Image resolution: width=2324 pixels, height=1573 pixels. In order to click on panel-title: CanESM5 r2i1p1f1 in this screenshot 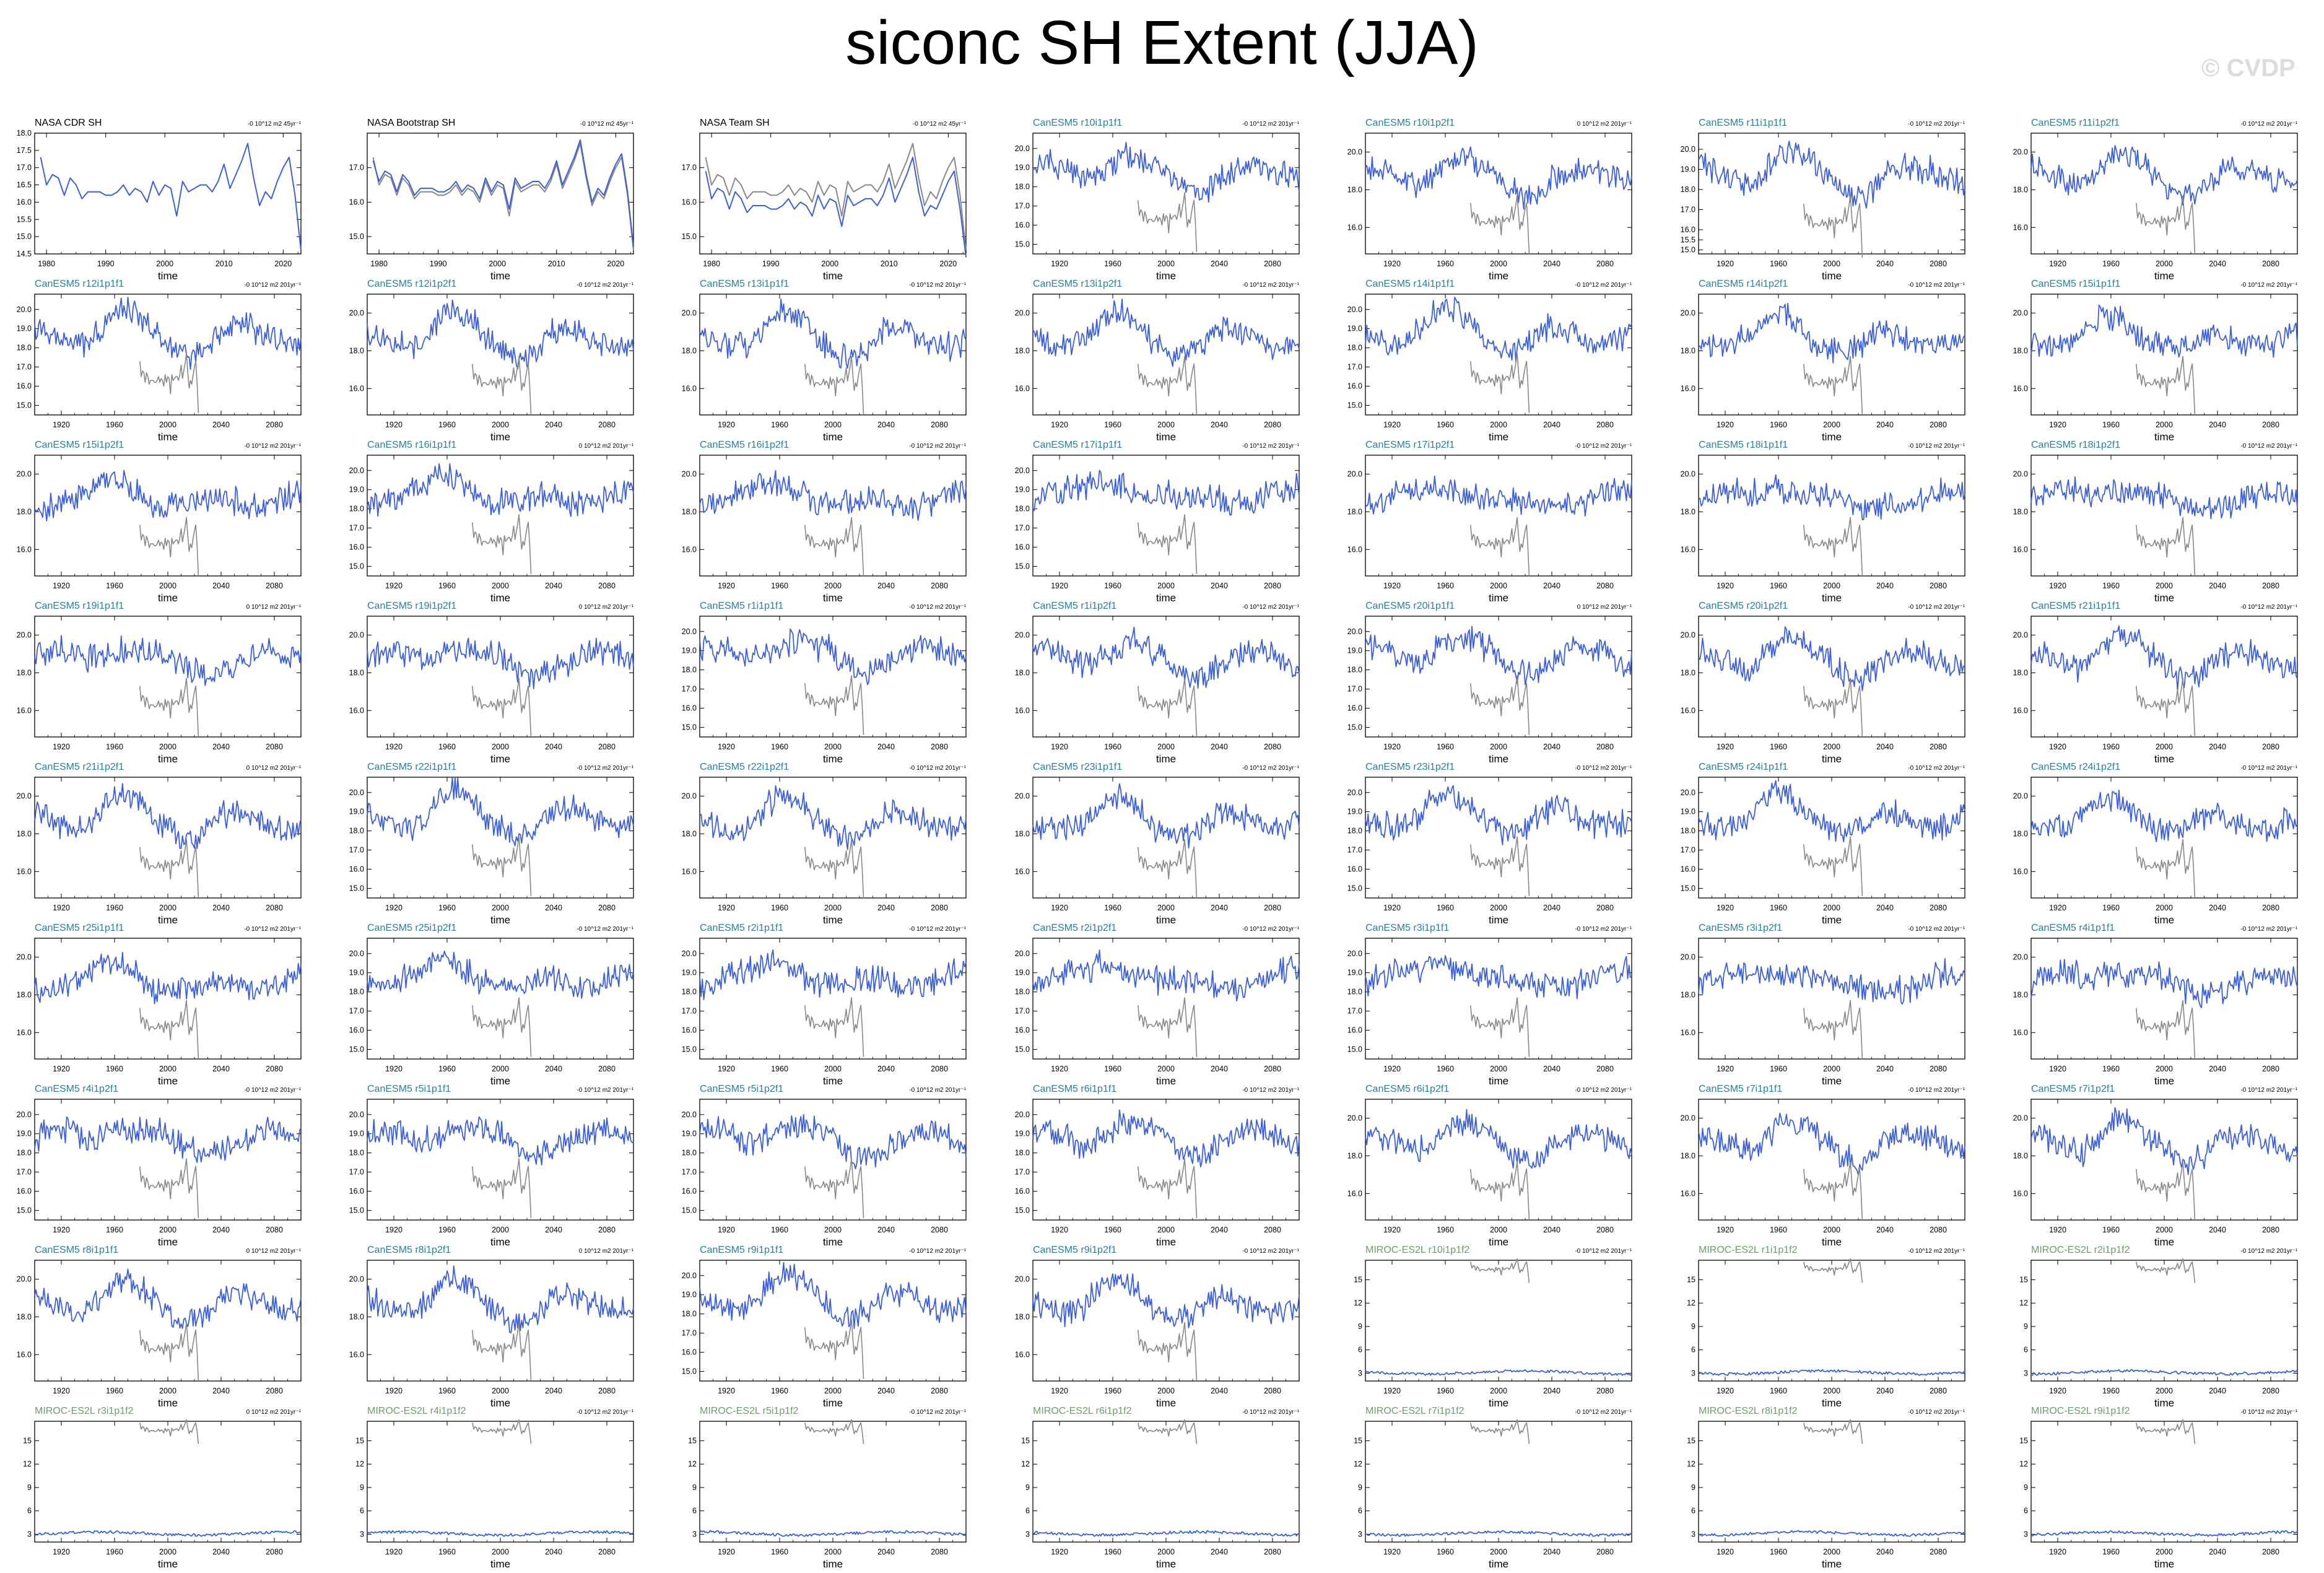, I will do `click(741, 928)`.